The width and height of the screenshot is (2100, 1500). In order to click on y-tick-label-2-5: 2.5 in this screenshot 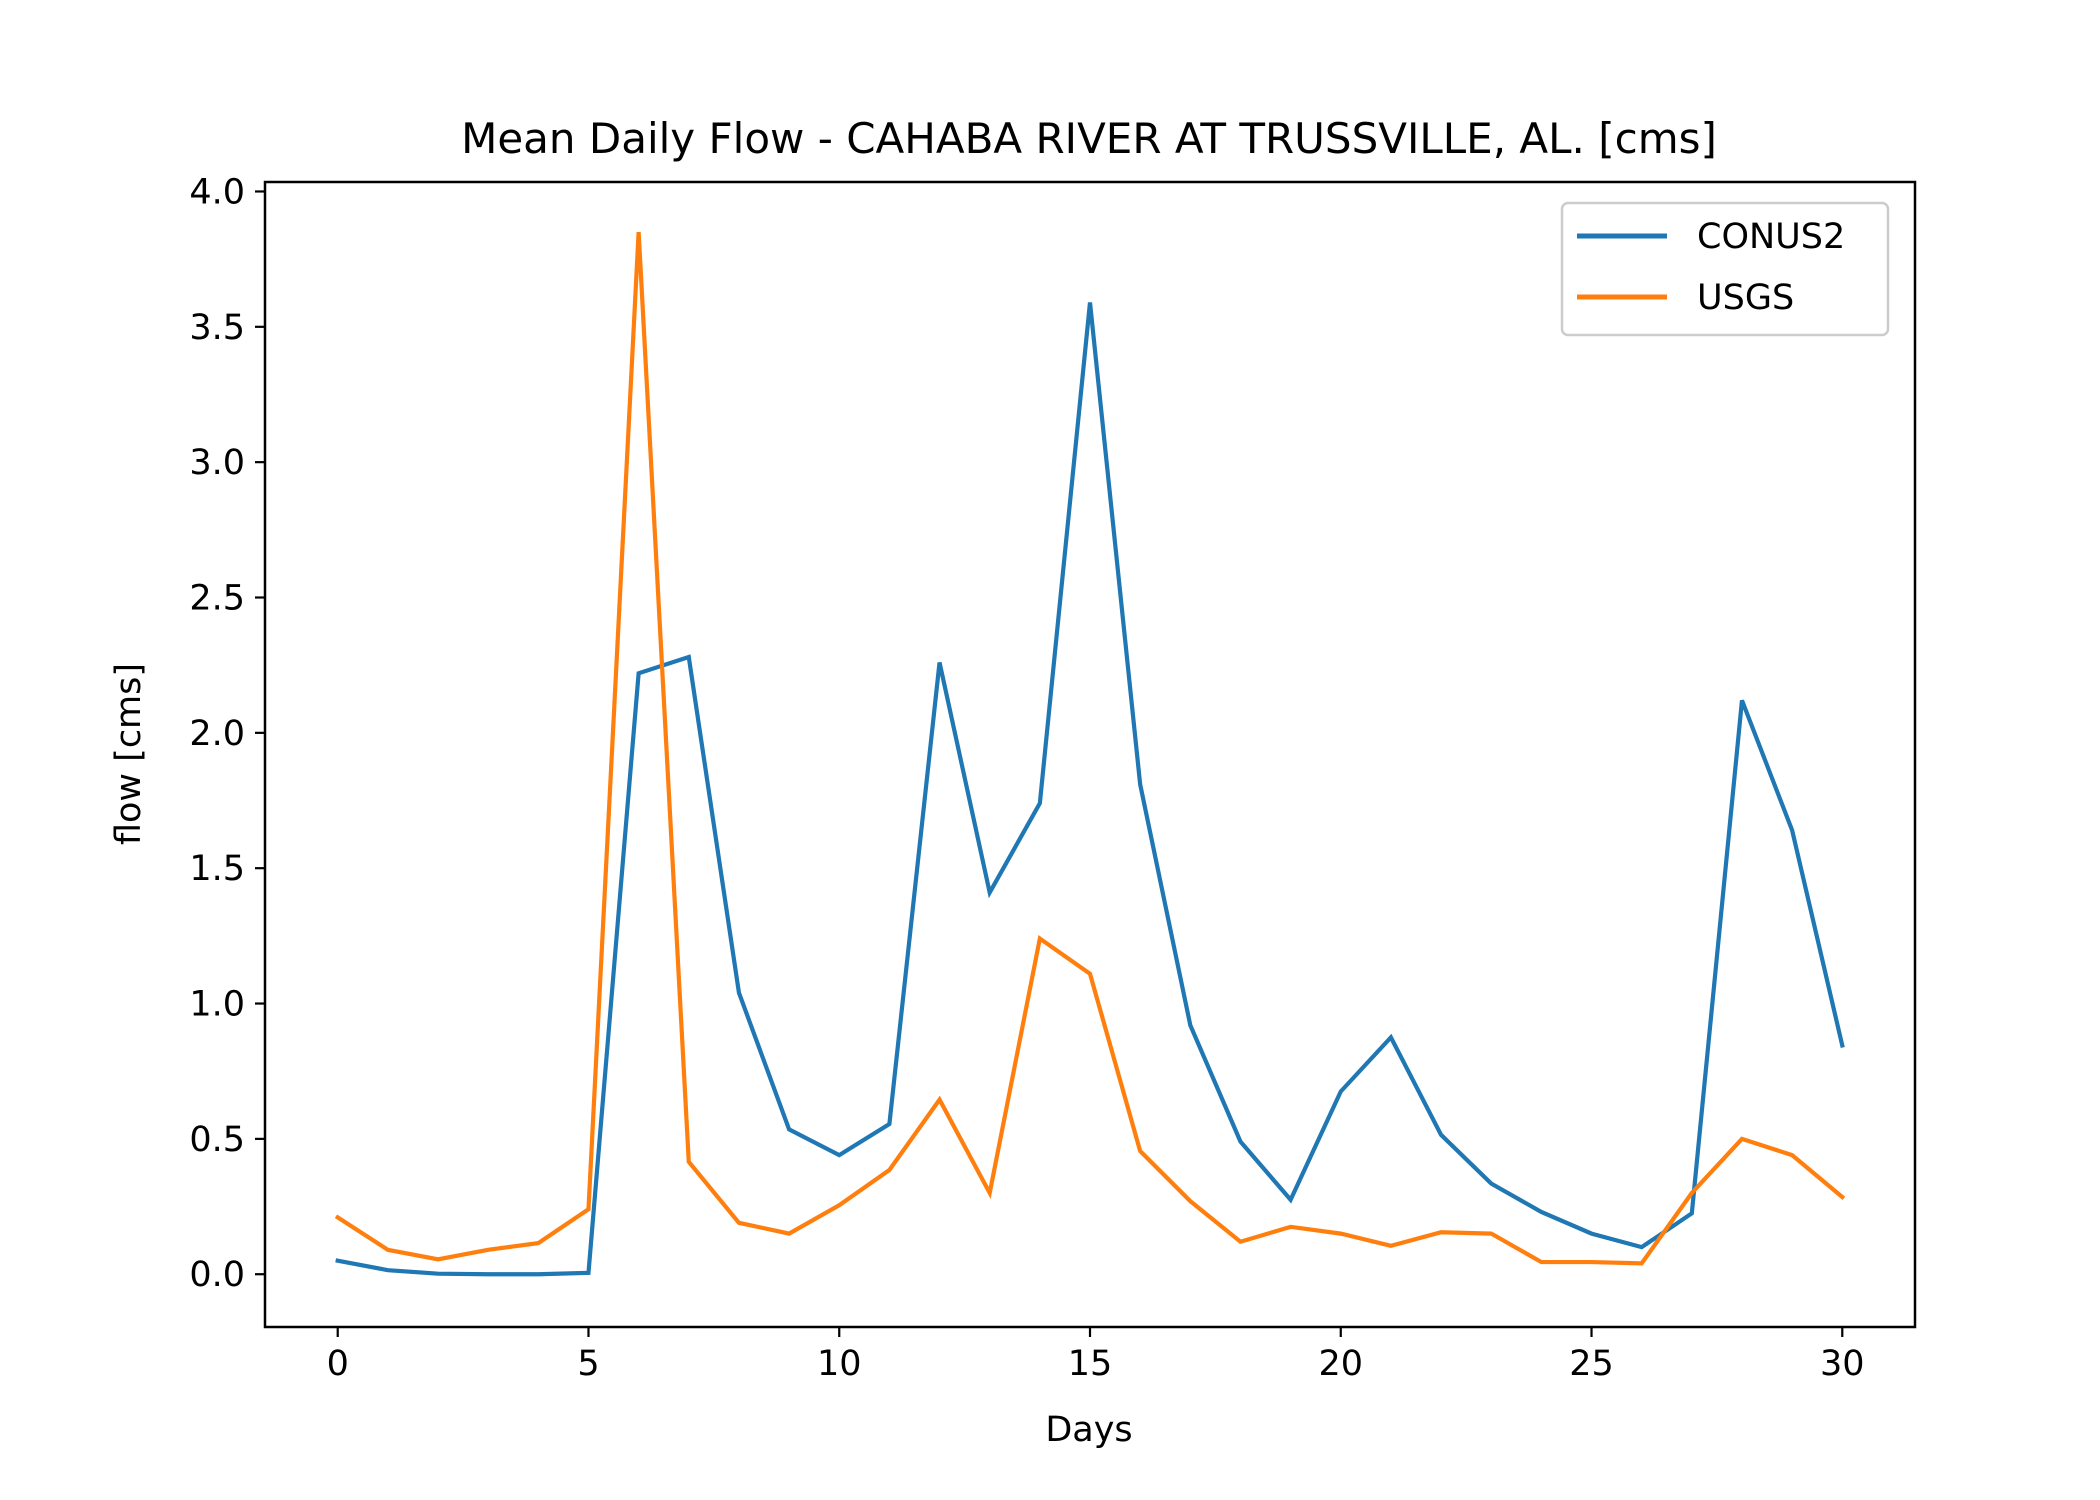, I will do `click(217, 599)`.